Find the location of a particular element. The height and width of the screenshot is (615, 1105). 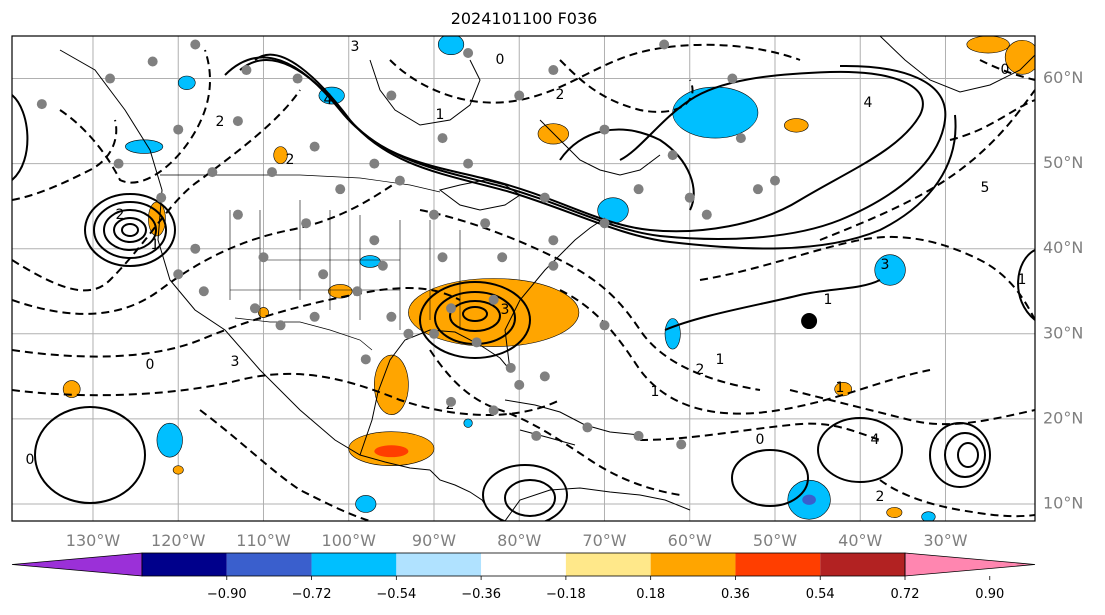

colorbar-extend-min is located at coordinates (77, 564).